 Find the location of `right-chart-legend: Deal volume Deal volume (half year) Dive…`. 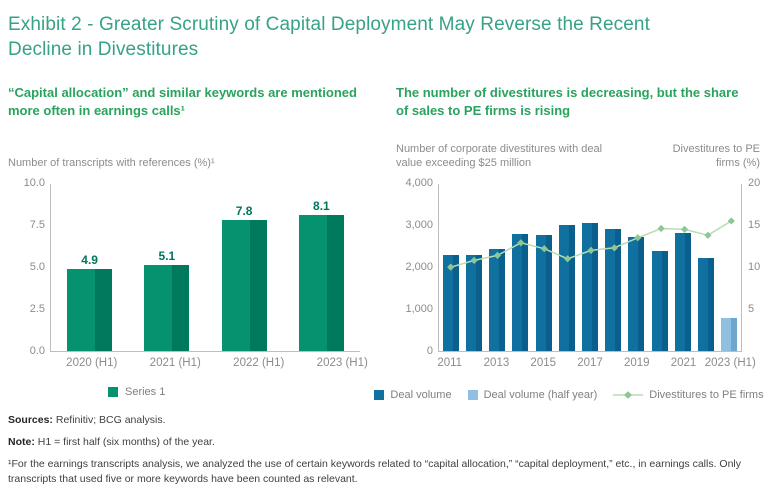

right-chart-legend: Deal volume Deal volume (half year) Dive… is located at coordinates (569, 395).